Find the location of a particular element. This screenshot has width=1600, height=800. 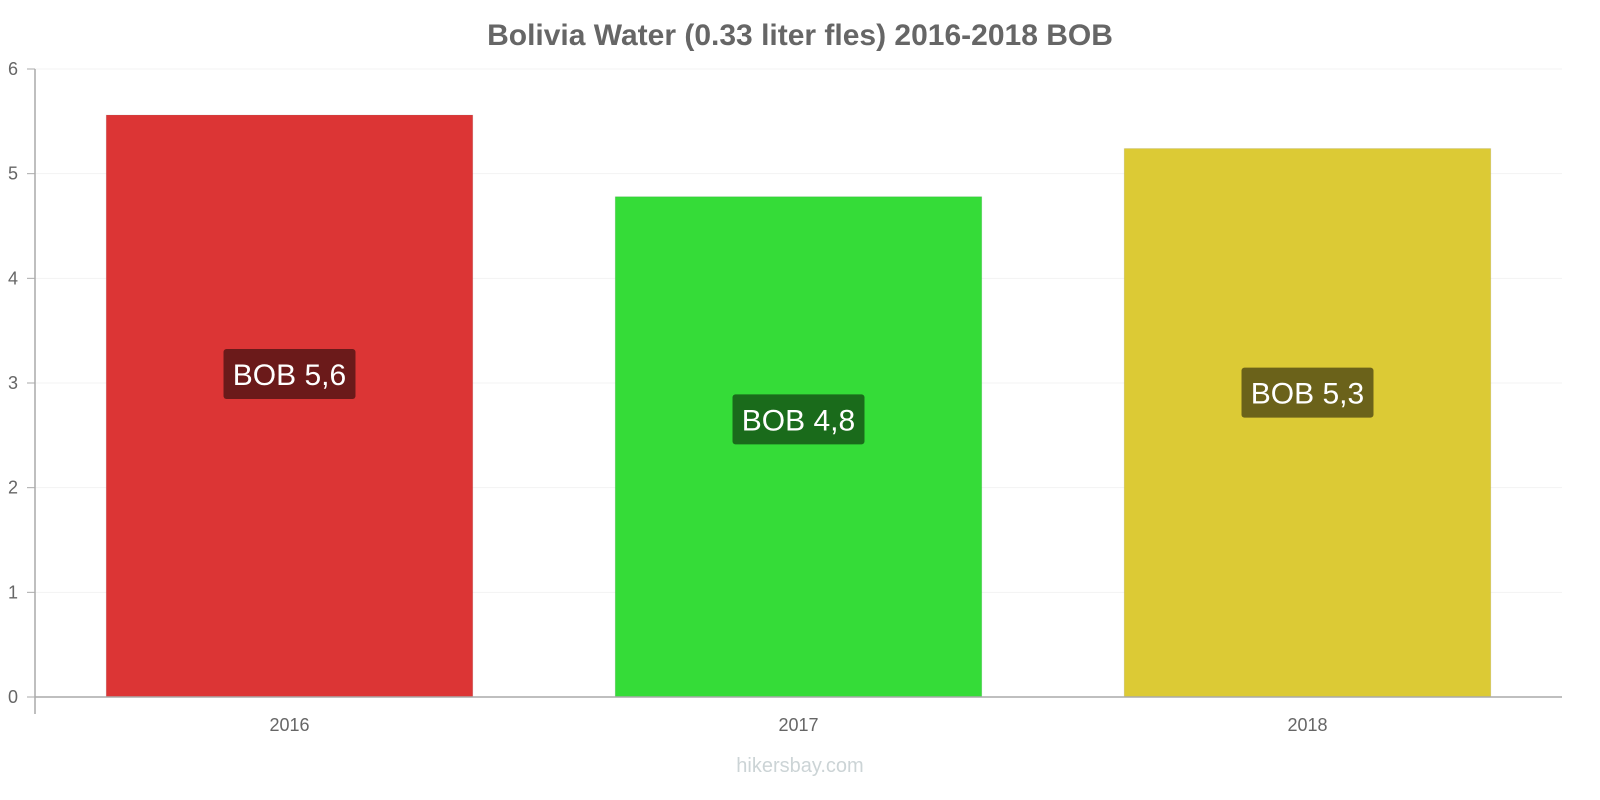

y-tick-label: 3 is located at coordinates (13, 383).